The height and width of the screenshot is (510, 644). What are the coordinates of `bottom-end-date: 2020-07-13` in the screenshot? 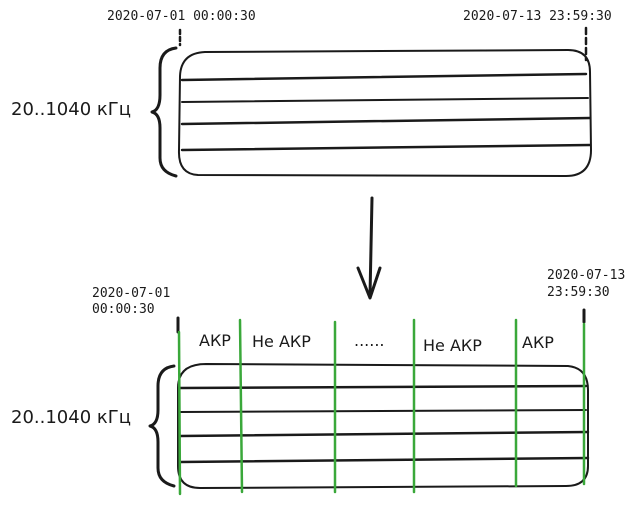 It's located at (586, 275).